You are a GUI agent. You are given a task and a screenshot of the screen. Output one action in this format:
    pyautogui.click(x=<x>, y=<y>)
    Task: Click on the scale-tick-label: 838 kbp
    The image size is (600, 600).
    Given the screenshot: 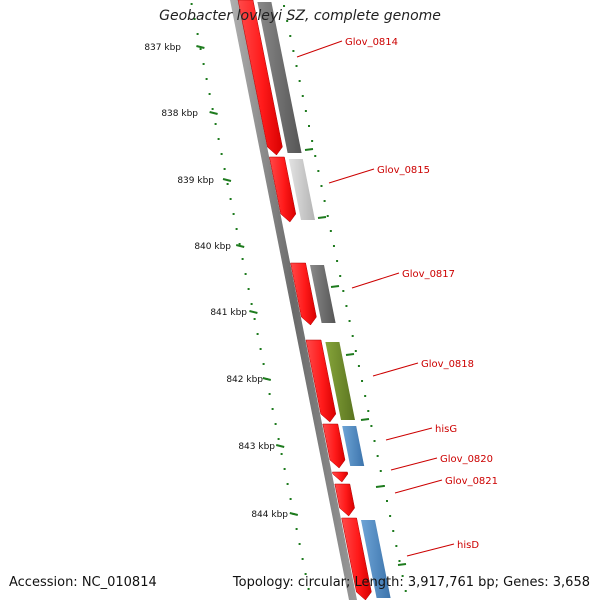 What is the action you would take?
    pyautogui.click(x=179, y=114)
    